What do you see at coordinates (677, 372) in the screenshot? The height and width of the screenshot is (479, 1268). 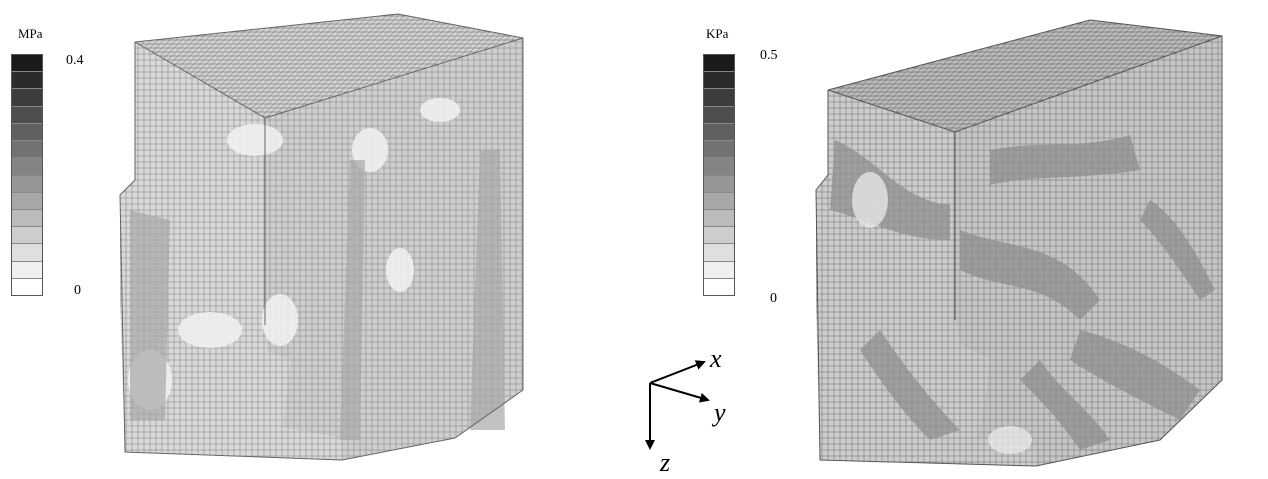 I see `x-axis-arrow` at bounding box center [677, 372].